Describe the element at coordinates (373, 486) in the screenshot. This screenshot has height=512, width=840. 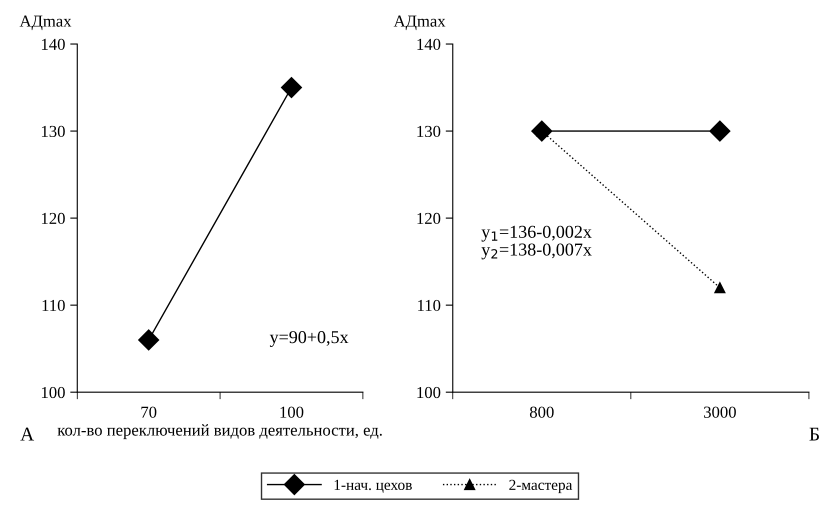
I see `legend-label: 1-нач. цехов` at that location.